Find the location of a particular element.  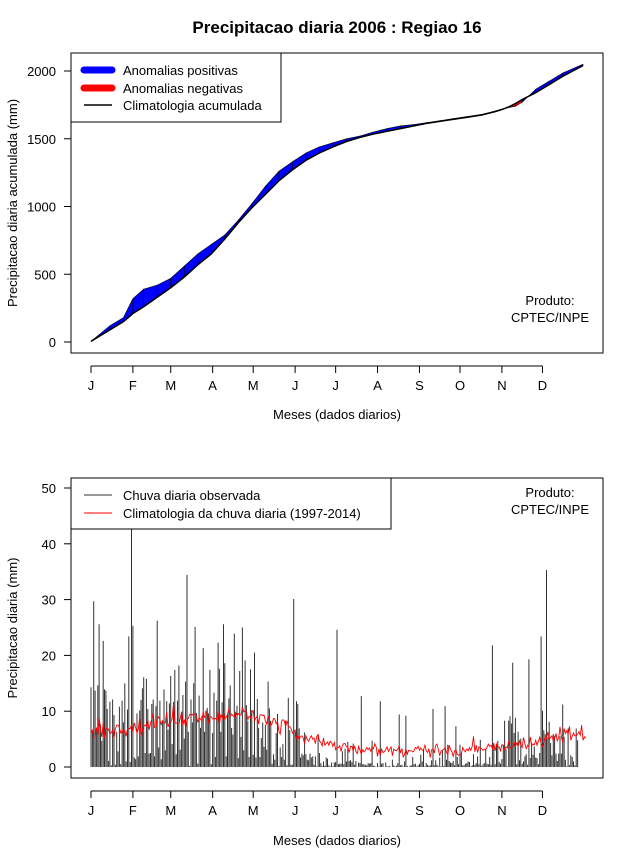

cumulative-y-tick-label: 500 is located at coordinates (45, 274).